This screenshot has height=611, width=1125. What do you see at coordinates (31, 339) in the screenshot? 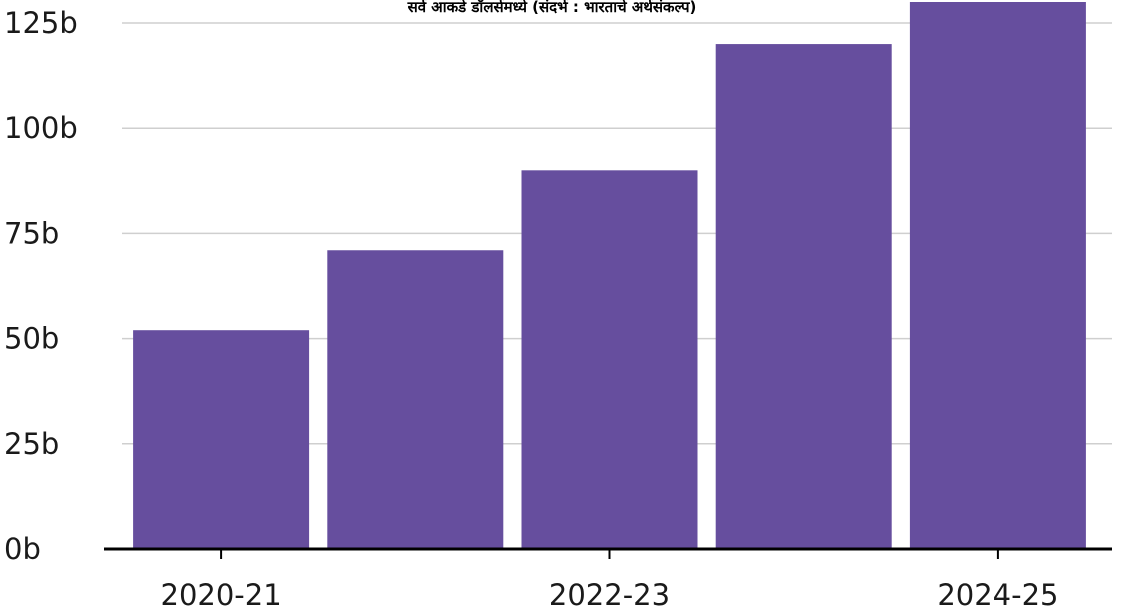
I see `y-tick-label: 50b` at bounding box center [31, 339].